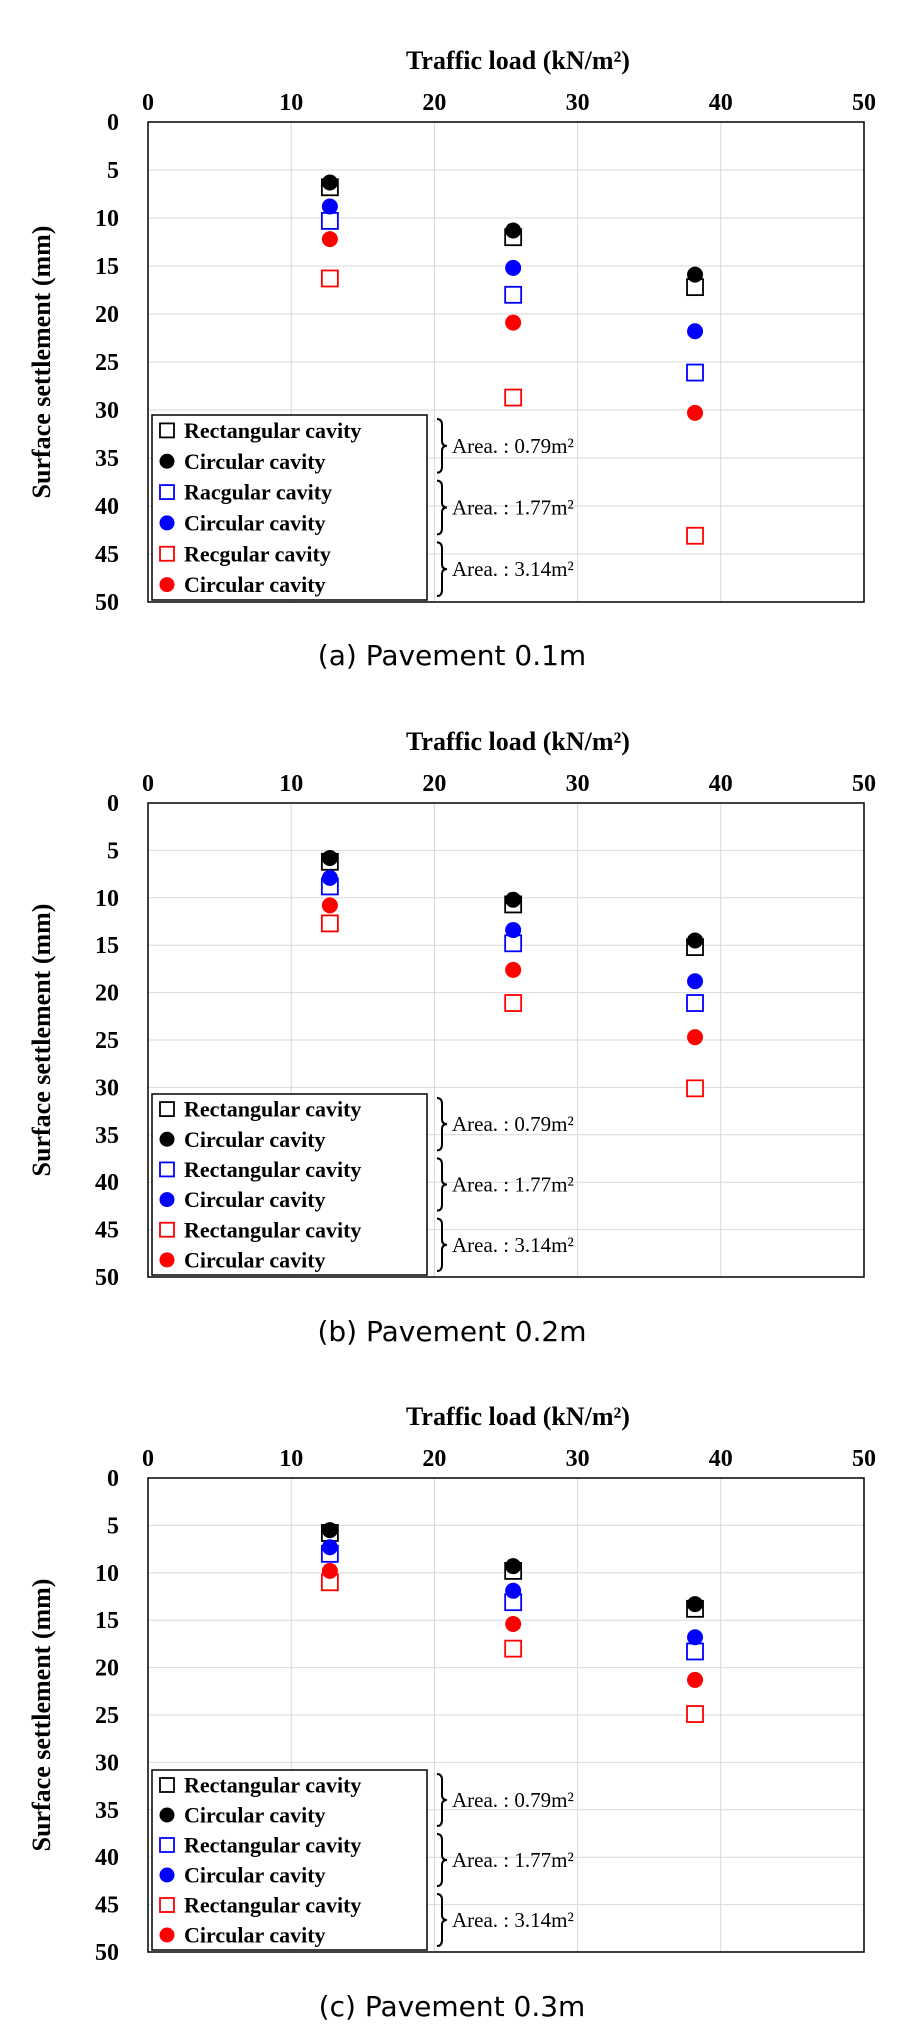 The width and height of the screenshot is (904, 2028). Describe the element at coordinates (107, 1669) in the screenshot. I see `y-tick-label: 20` at that location.